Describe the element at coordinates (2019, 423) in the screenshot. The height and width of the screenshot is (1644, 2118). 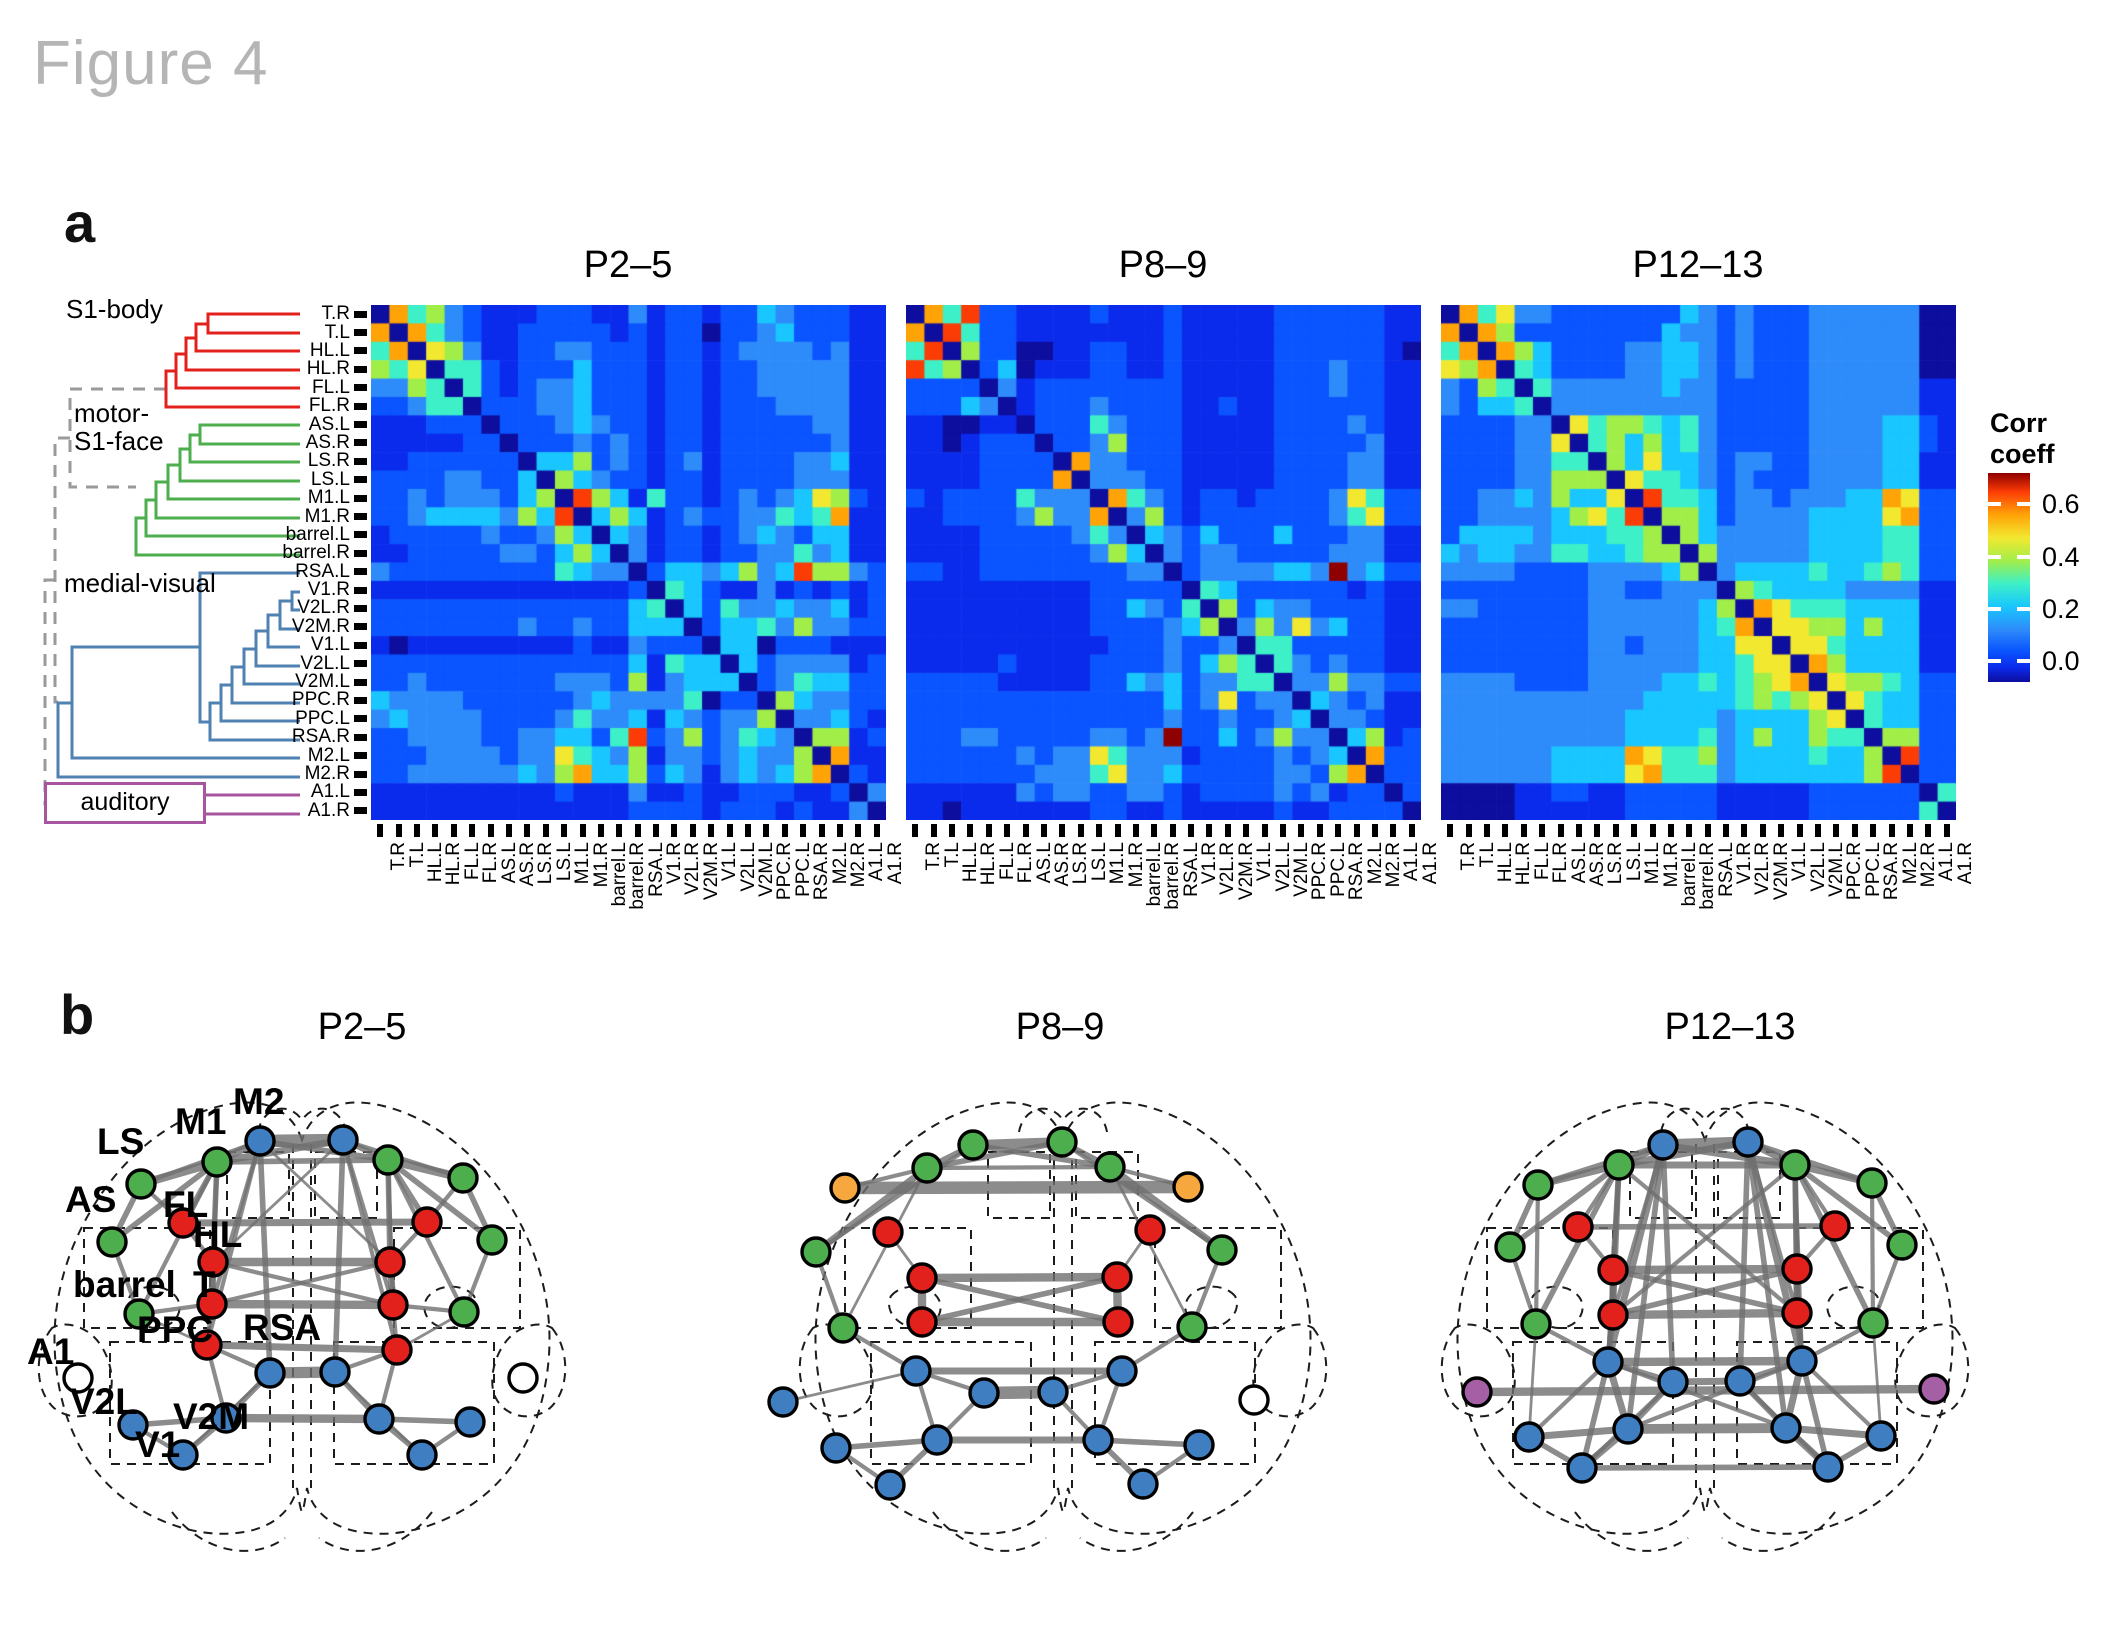
I see `colorbar-title-line1: Corr` at that location.